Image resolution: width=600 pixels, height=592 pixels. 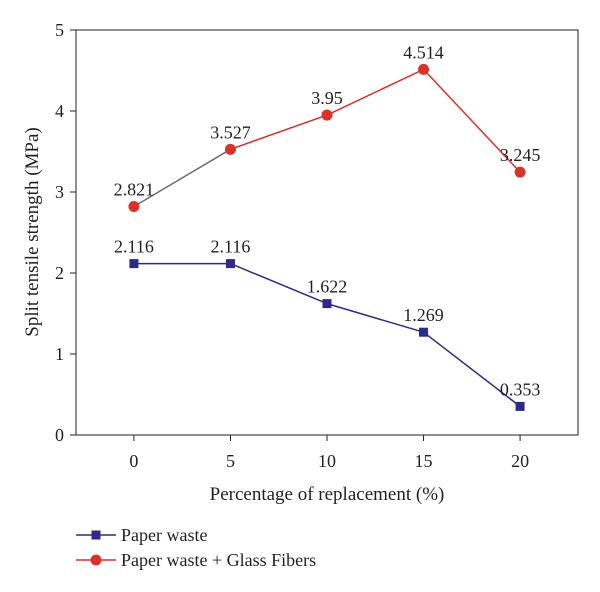 What do you see at coordinates (59, 273) in the screenshot?
I see `y-tick-label: 2` at bounding box center [59, 273].